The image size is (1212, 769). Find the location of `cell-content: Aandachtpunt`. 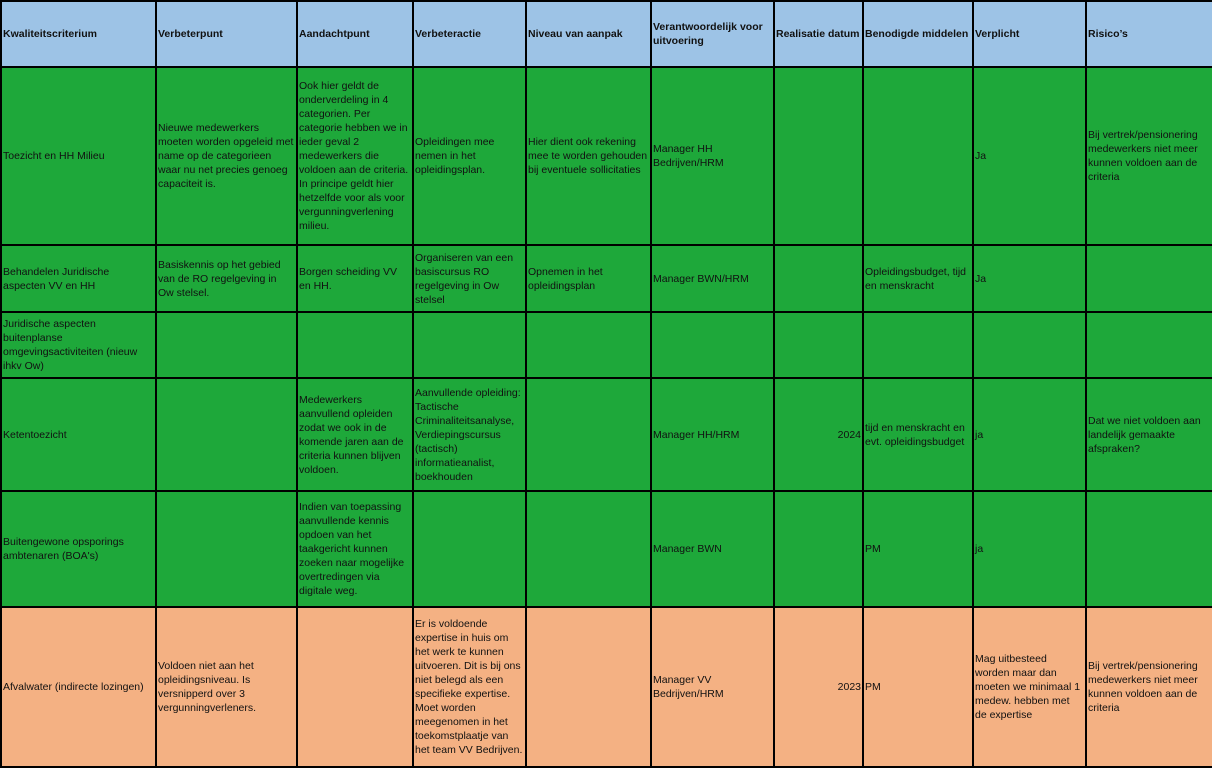

cell-content: Aandachtpunt is located at coordinates (334, 34).